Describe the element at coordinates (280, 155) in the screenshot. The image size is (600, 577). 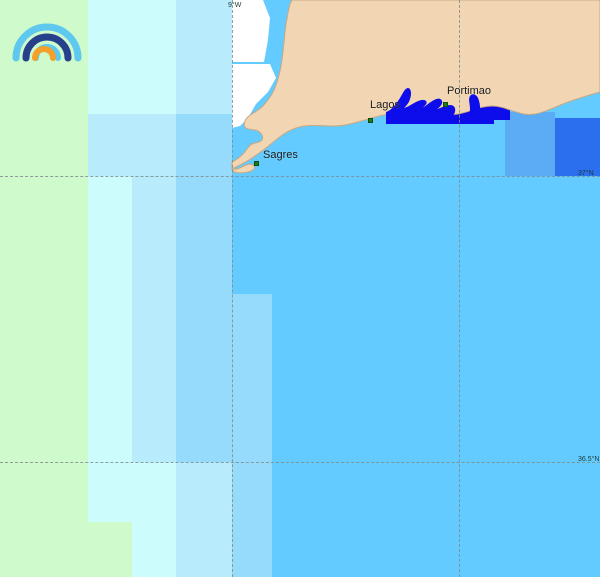
I see `city-label: Sagres` at that location.